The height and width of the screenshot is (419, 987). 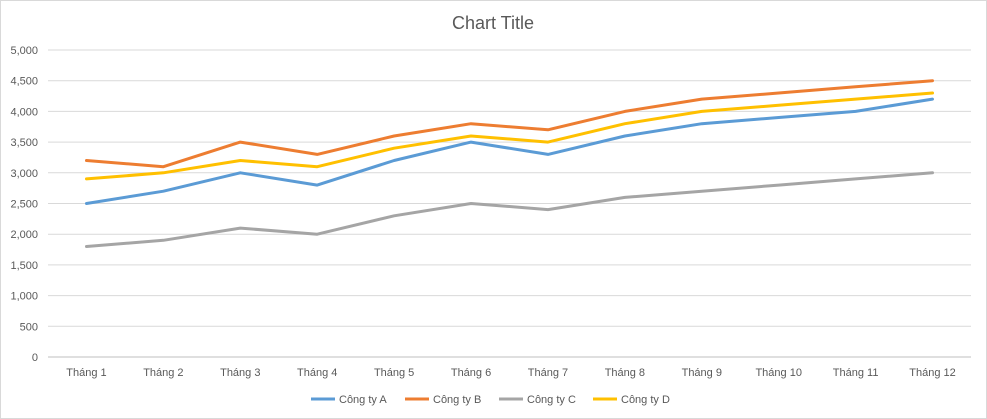 I want to click on y-tick-label: 1,500, so click(x=24, y=266).